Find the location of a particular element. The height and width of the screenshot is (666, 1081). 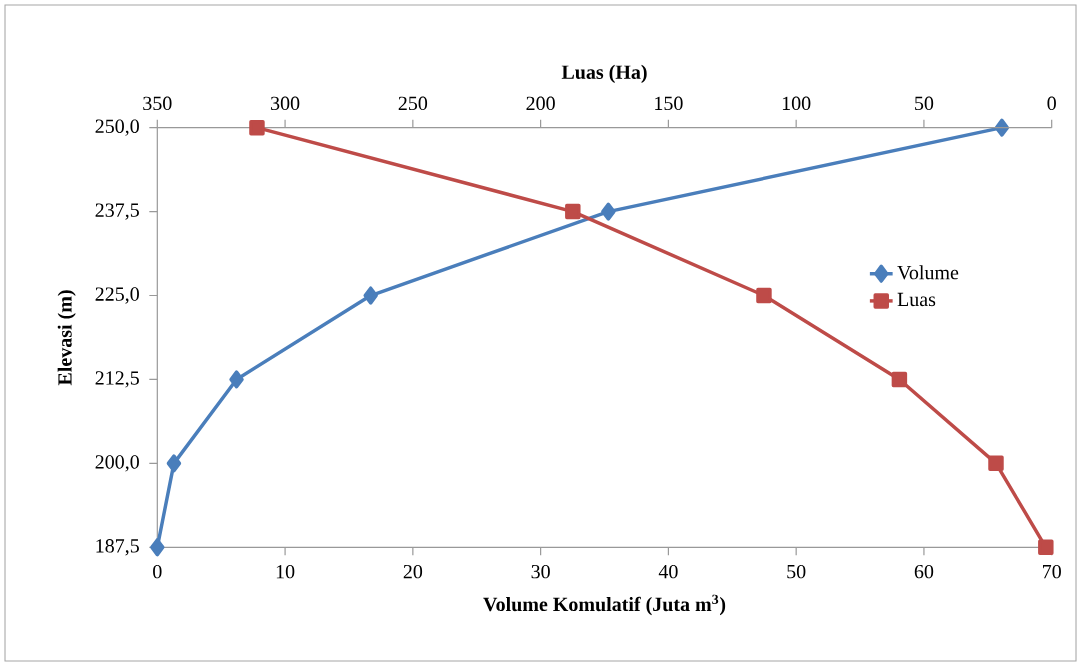

y-tick-label: 225,0 is located at coordinates (117, 295).